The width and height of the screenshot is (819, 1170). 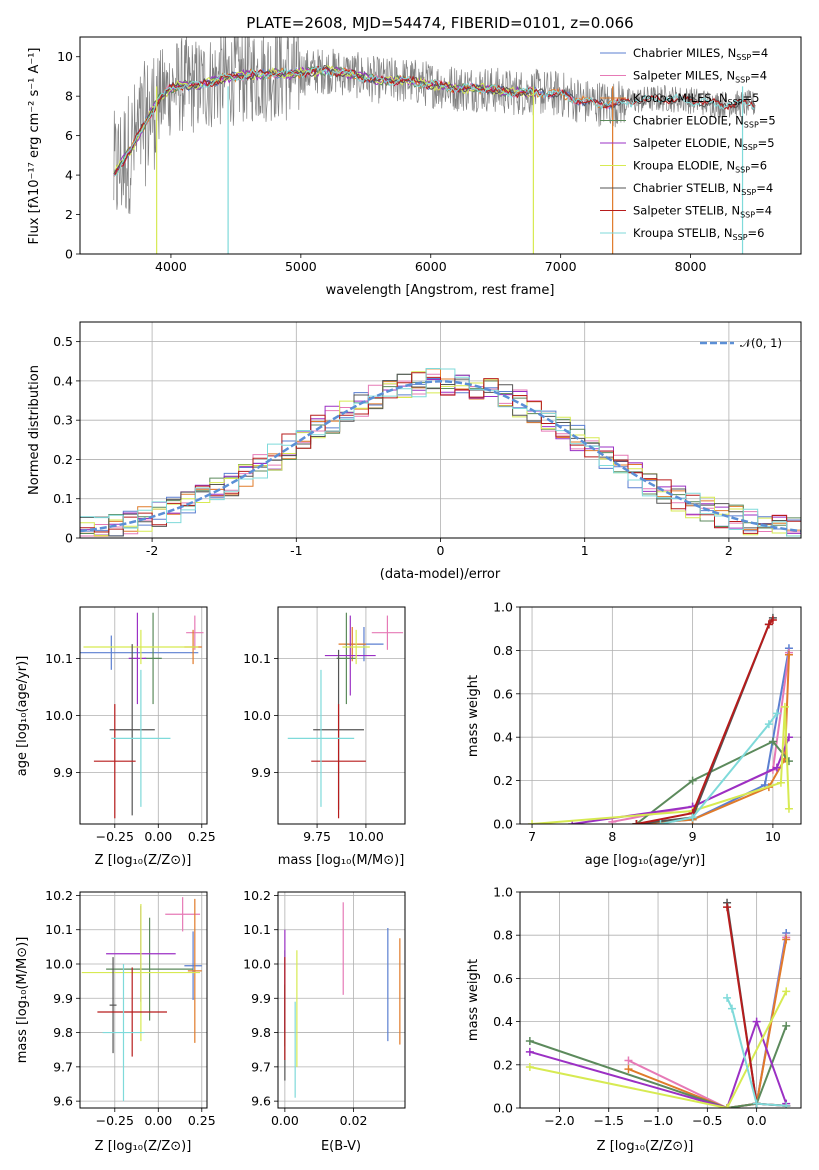 I want to click on x-tick-label: −1.0, so click(x=658, y=1120).